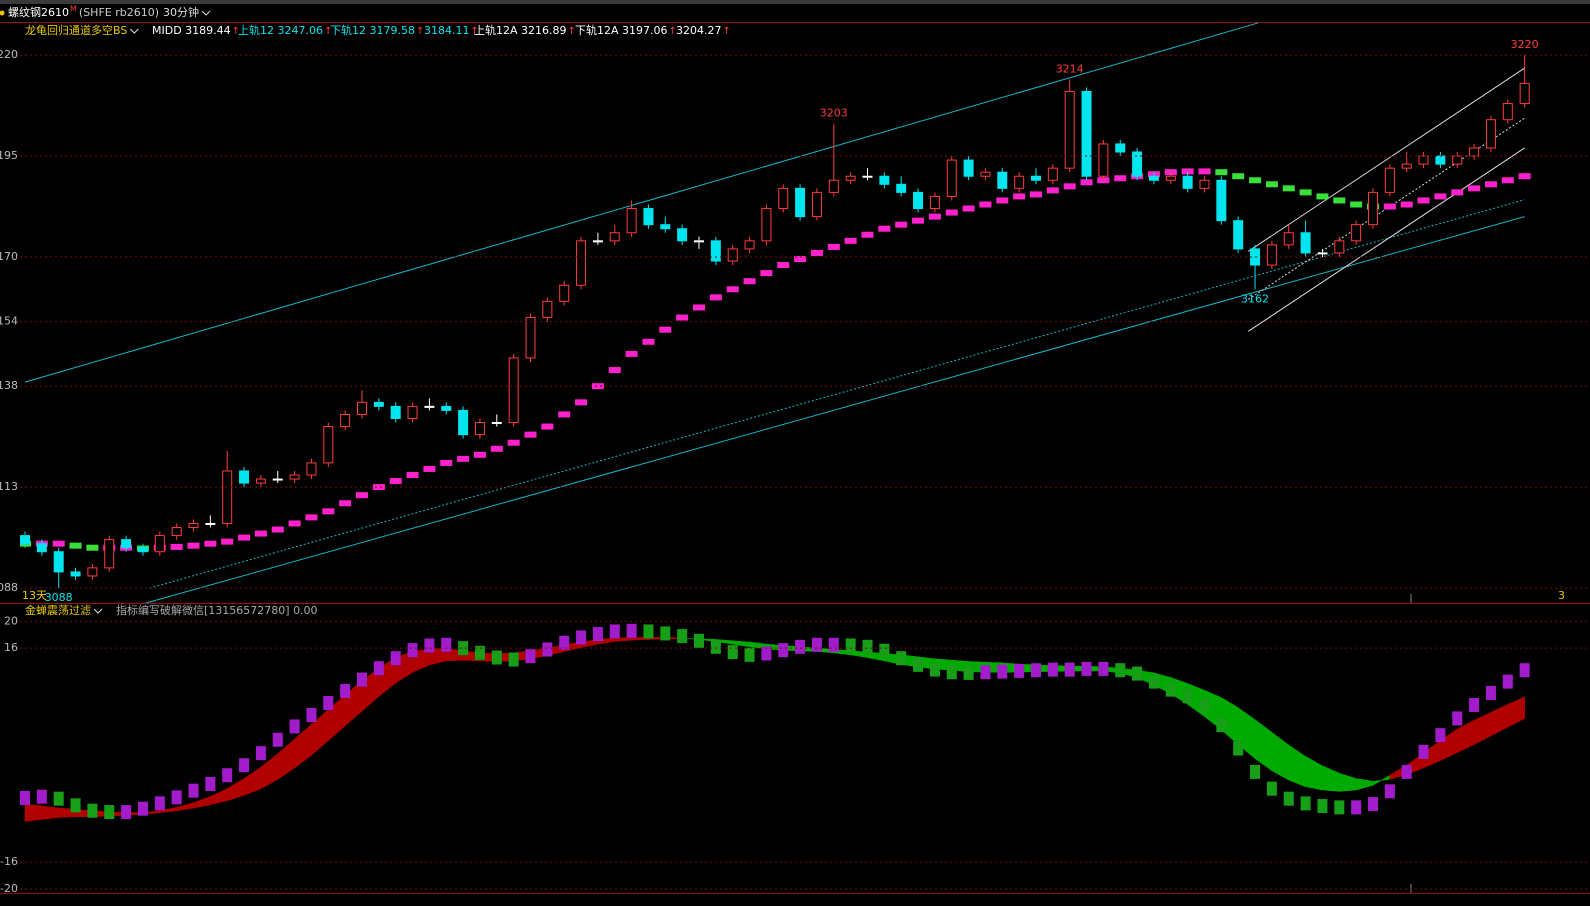 Image resolution: width=1590 pixels, height=906 pixels. Describe the element at coordinates (38, 12) in the screenshot. I see `symbol: 螺纹钢2610` at that location.